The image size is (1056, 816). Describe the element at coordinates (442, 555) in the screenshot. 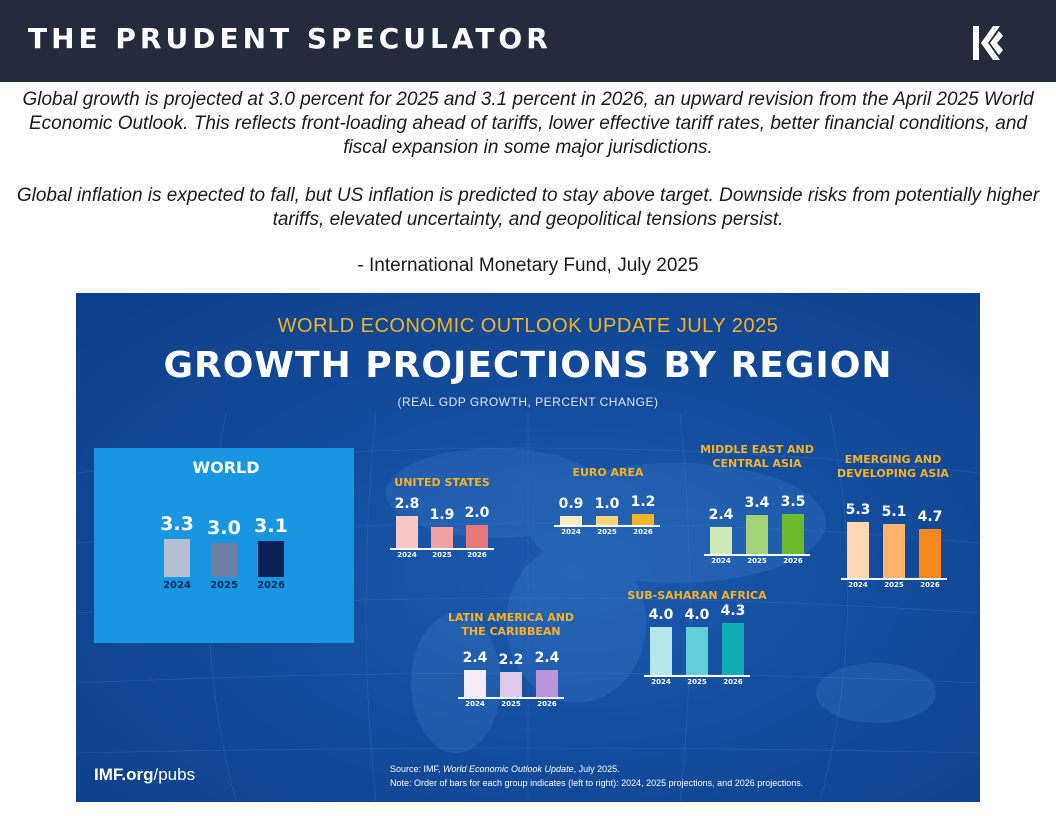

I see `us-year-2025: 2025` at that location.